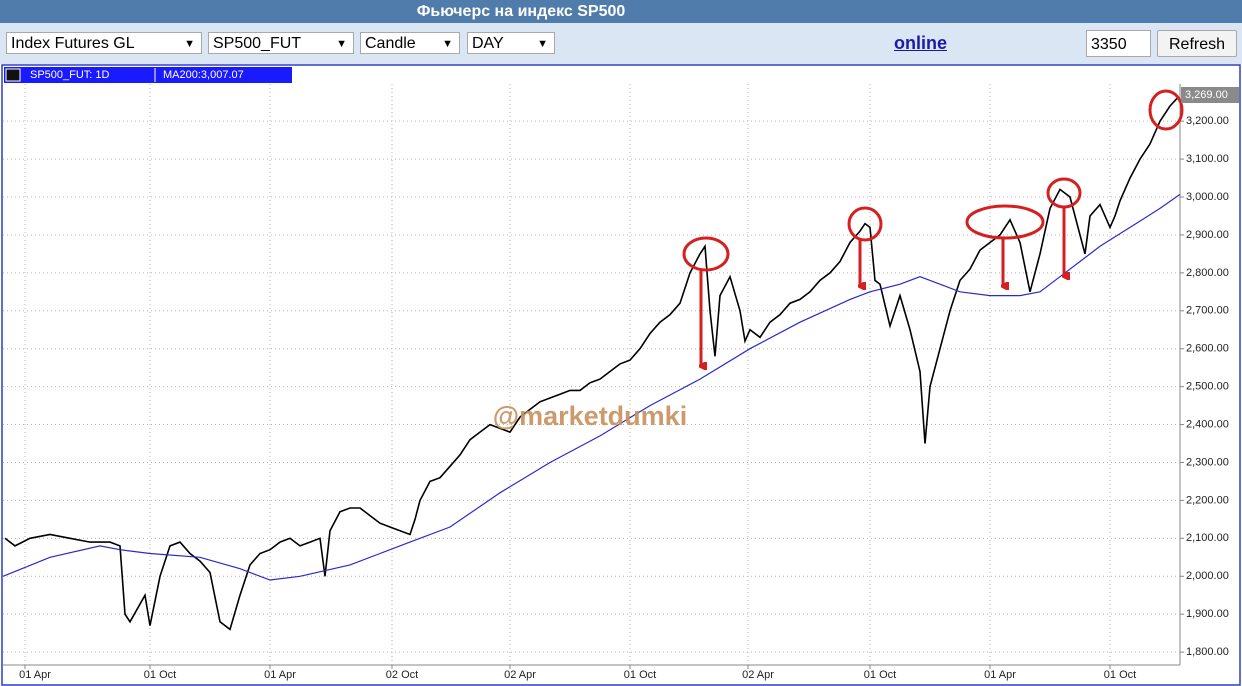  What do you see at coordinates (1206, 95) in the screenshot?
I see `last-price-label: 3,269.00` at bounding box center [1206, 95].